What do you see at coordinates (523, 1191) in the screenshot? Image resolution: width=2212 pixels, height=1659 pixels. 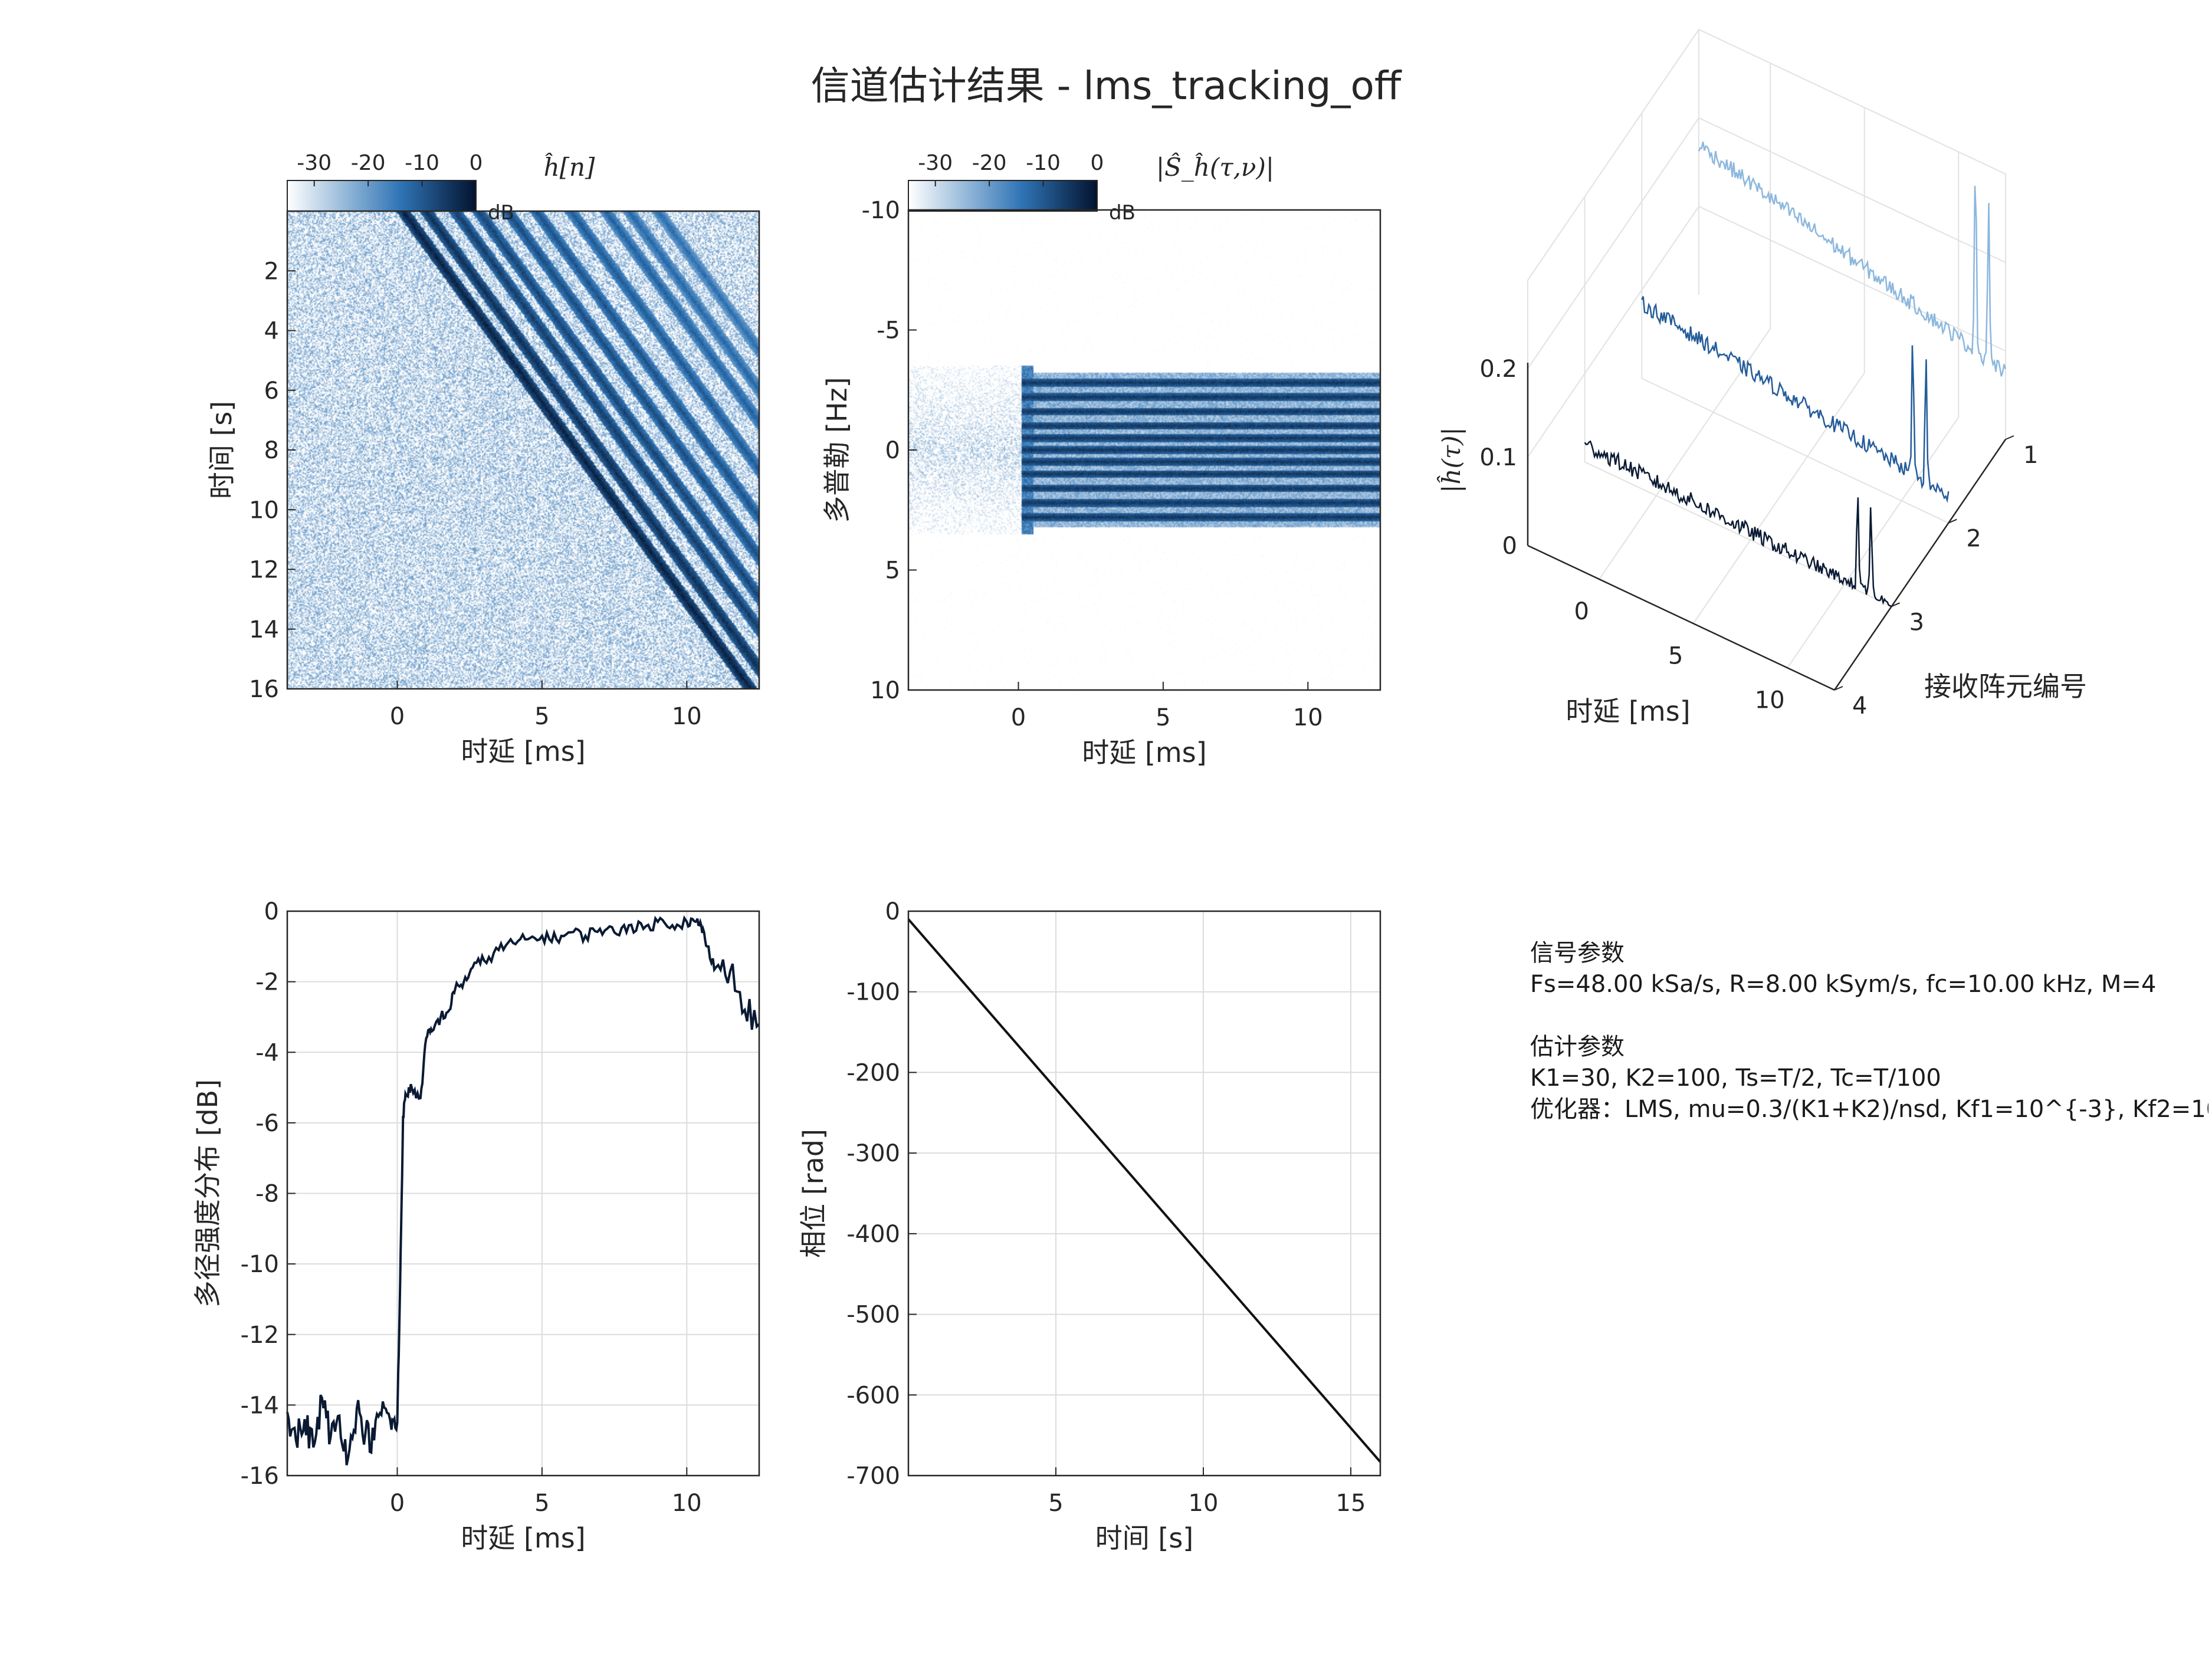 I see `intensity-line` at bounding box center [523, 1191].